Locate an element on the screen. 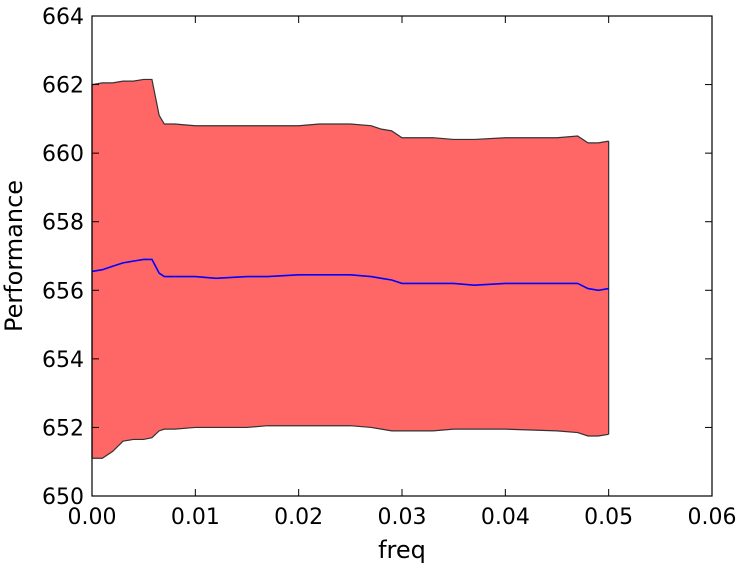 The width and height of the screenshot is (743, 566). y-tick-label: 658 is located at coordinates (63, 223).